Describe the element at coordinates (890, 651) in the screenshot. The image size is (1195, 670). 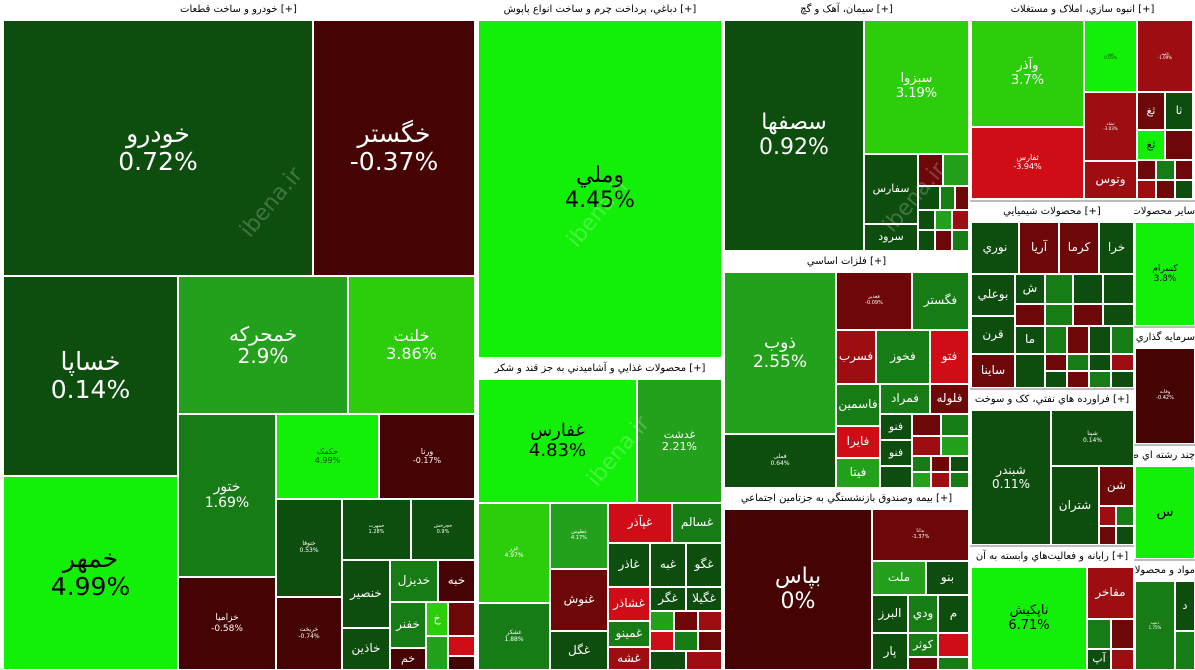
I see `tile-kpar: پار` at that location.